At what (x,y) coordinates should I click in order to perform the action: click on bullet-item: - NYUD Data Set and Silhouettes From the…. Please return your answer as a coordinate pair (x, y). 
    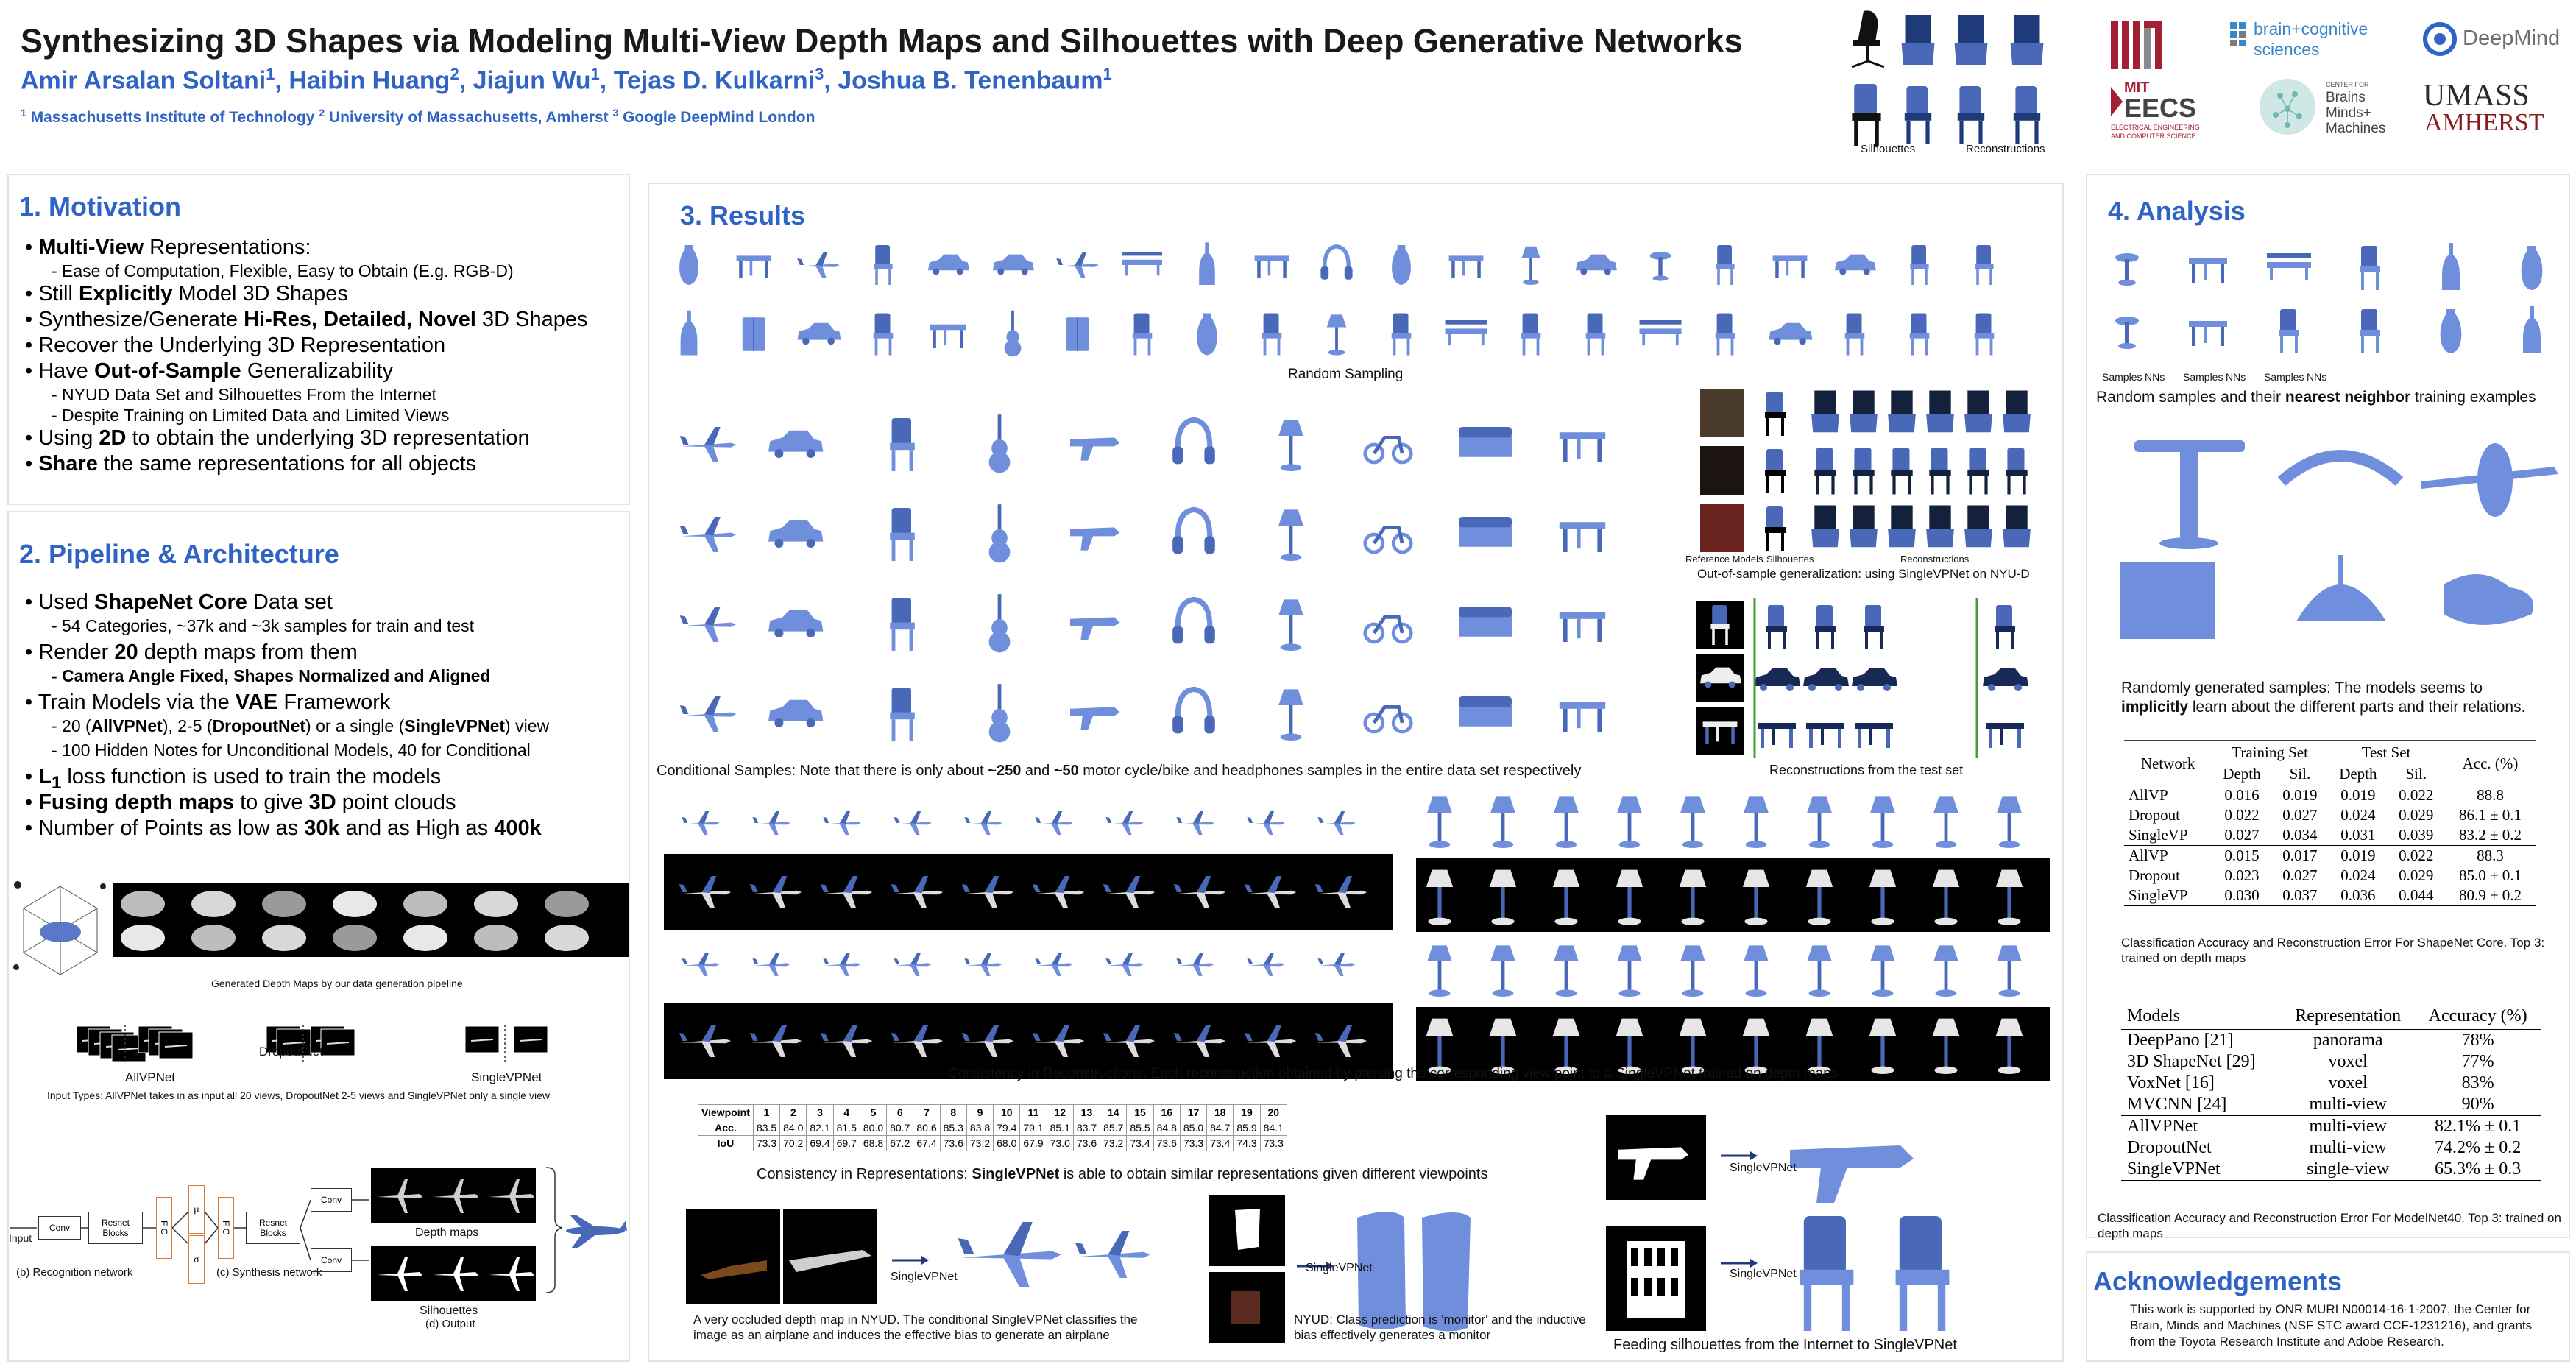
    Looking at the image, I should click on (244, 395).